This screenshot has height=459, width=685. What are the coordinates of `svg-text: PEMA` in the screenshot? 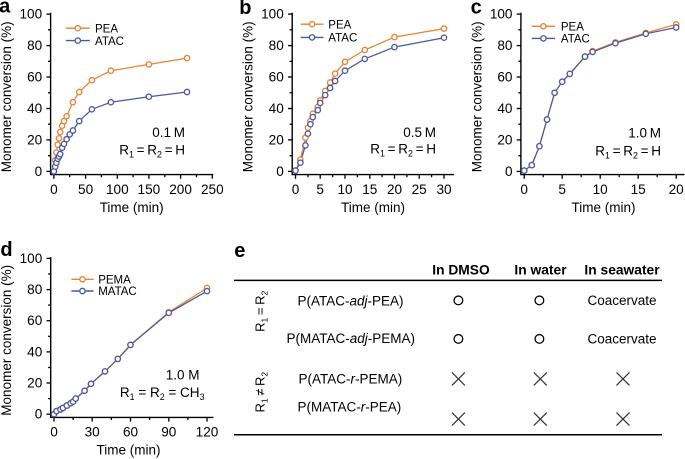 It's located at (114, 281).